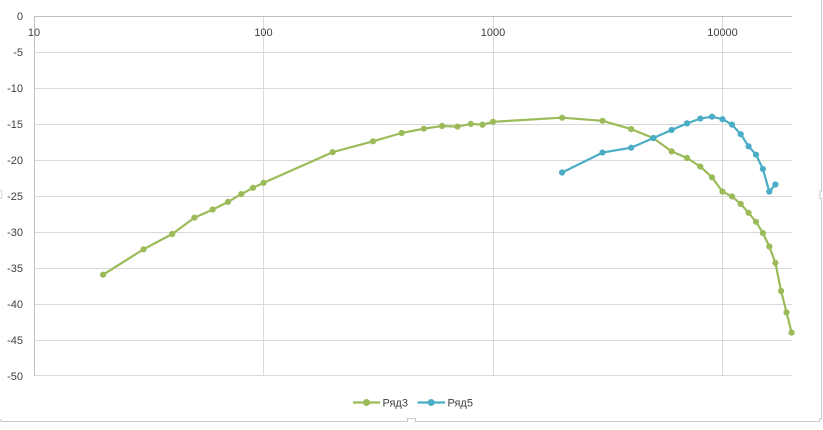 This screenshot has height=430, width=823. I want to click on svg-text: -40, so click(15, 305).